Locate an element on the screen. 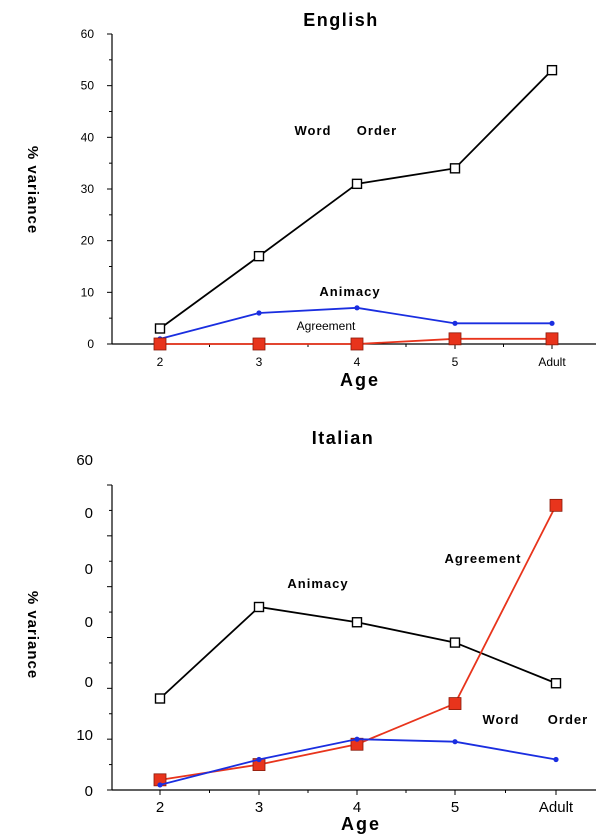 The width and height of the screenshot is (596, 838). chart-2-y-tick-label: 60 is located at coordinates (84, 460).